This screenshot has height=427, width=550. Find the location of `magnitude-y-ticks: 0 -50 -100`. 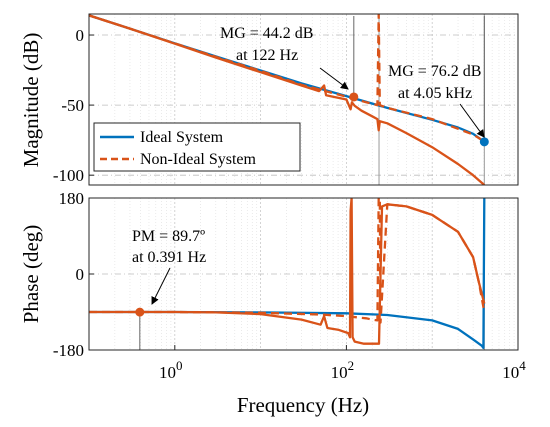

magnitude-y-ticks: 0 -50 -100 is located at coordinates (73, 105).